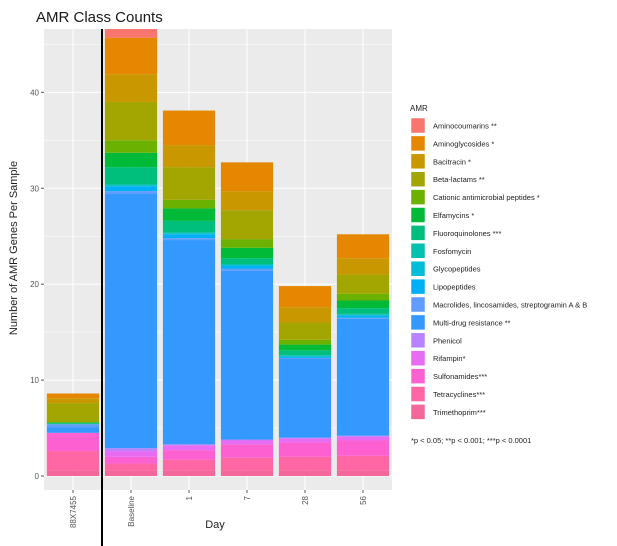 The height and width of the screenshot is (546, 617). I want to click on y-tick-label: 0, so click(37, 476).